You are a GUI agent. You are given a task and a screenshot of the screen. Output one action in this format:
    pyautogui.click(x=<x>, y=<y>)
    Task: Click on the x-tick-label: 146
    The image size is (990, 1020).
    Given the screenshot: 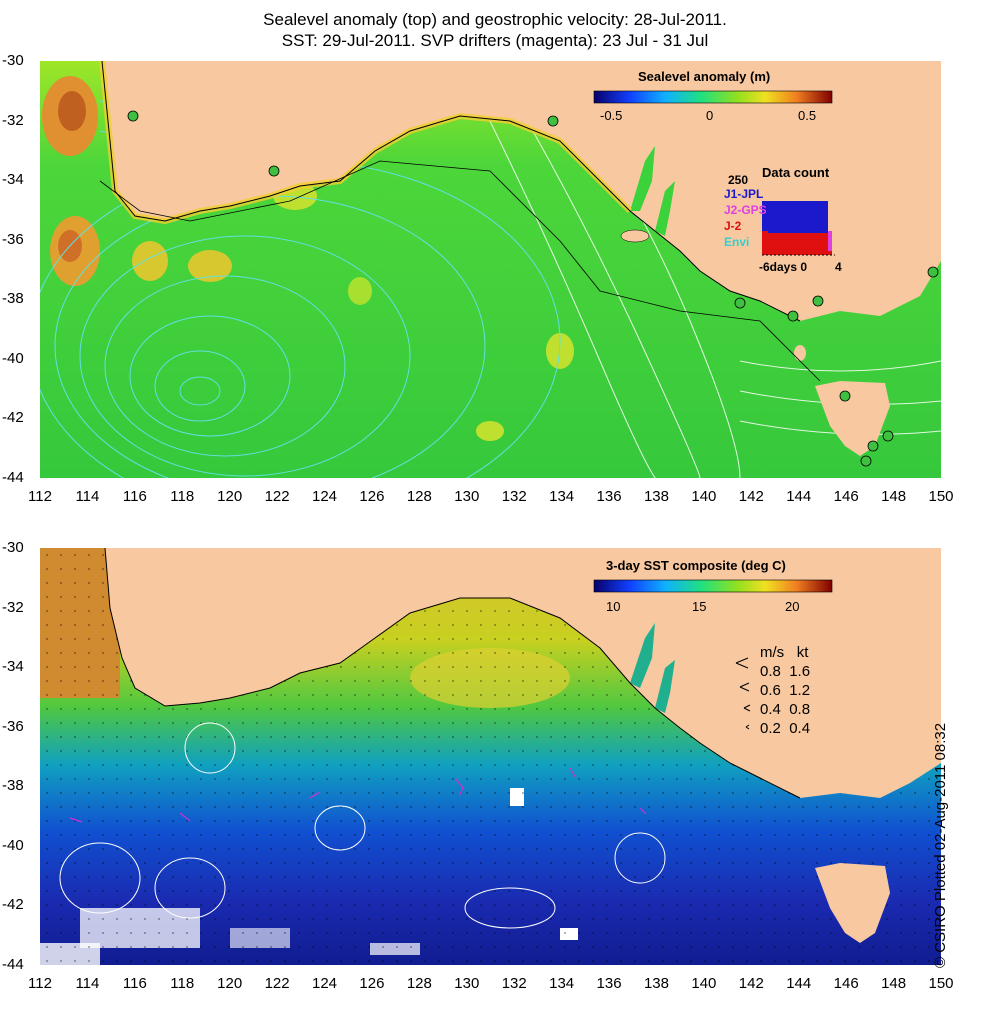 What is the action you would take?
    pyautogui.click(x=846, y=496)
    